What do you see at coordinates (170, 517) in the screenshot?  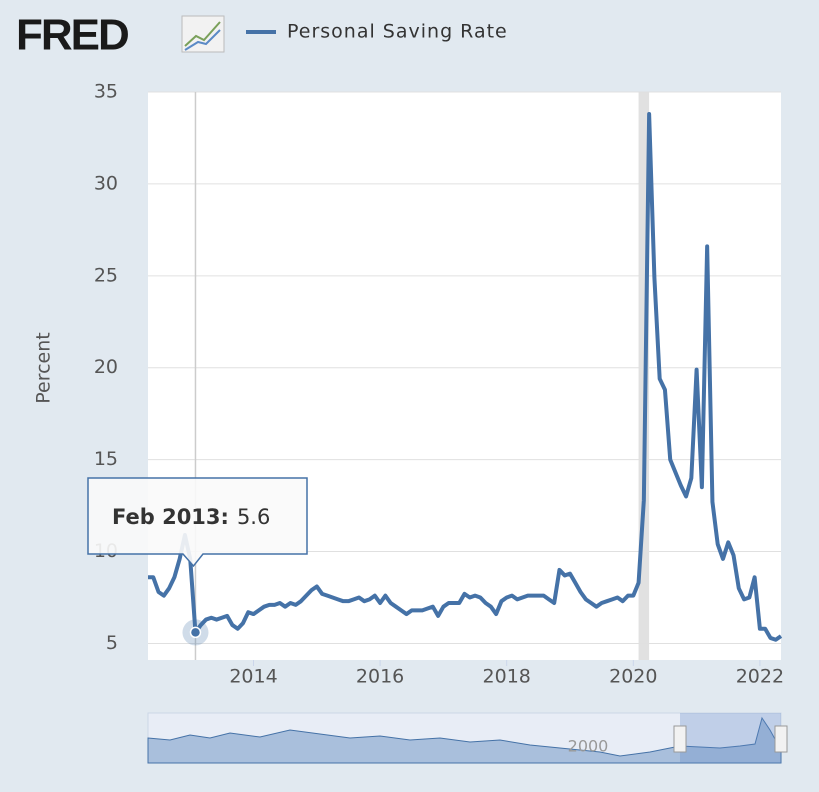 I see `tooltip-label: Feb 2013:` at bounding box center [170, 517].